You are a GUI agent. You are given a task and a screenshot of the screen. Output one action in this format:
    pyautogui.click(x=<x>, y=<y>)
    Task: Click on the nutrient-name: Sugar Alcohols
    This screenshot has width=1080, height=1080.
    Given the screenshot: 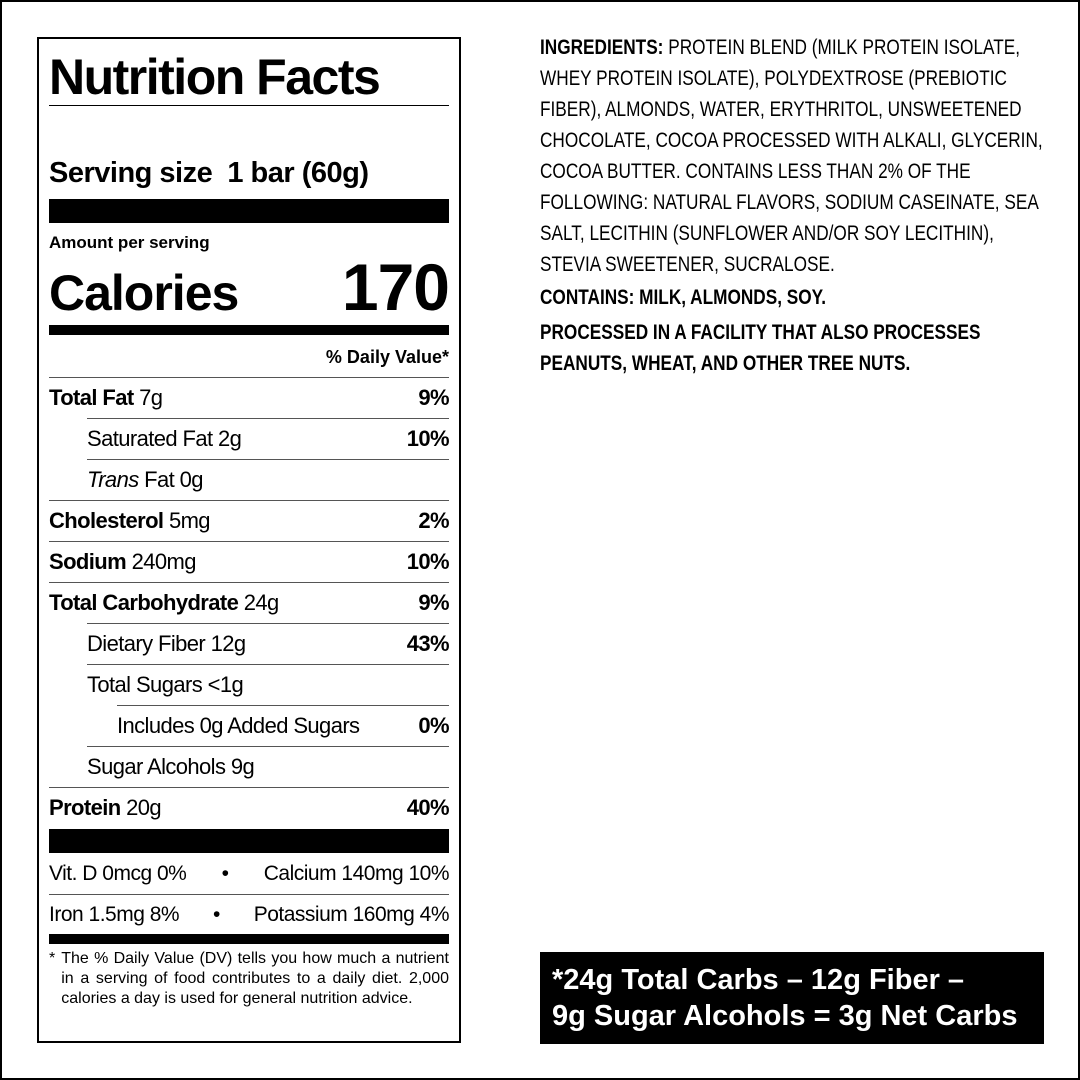 What is the action you would take?
    pyautogui.click(x=156, y=766)
    